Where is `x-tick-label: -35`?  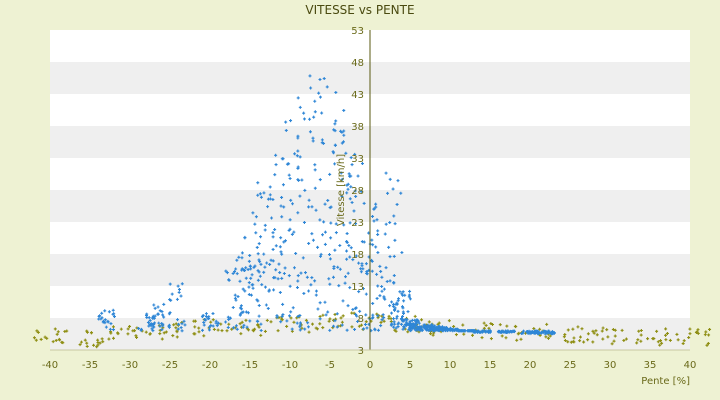
x-tick-label: -35 is located at coordinates (90, 365).